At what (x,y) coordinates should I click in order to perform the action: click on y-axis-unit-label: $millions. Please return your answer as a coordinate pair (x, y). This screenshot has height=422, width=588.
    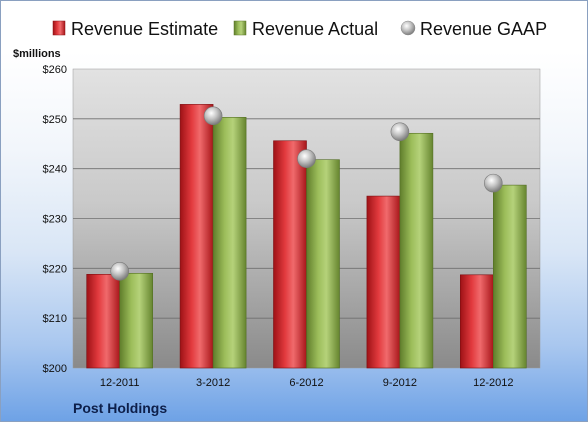
    Looking at the image, I should click on (37, 54).